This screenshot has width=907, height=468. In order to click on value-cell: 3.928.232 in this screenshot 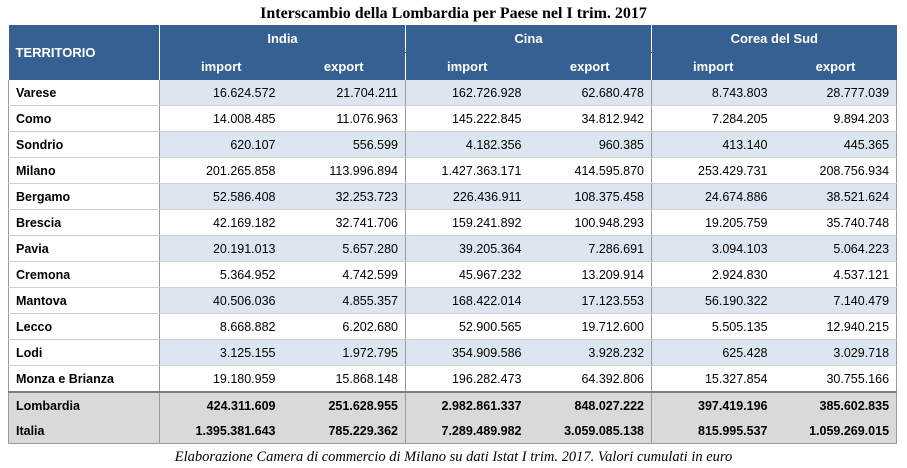, I will do `click(590, 352)`.